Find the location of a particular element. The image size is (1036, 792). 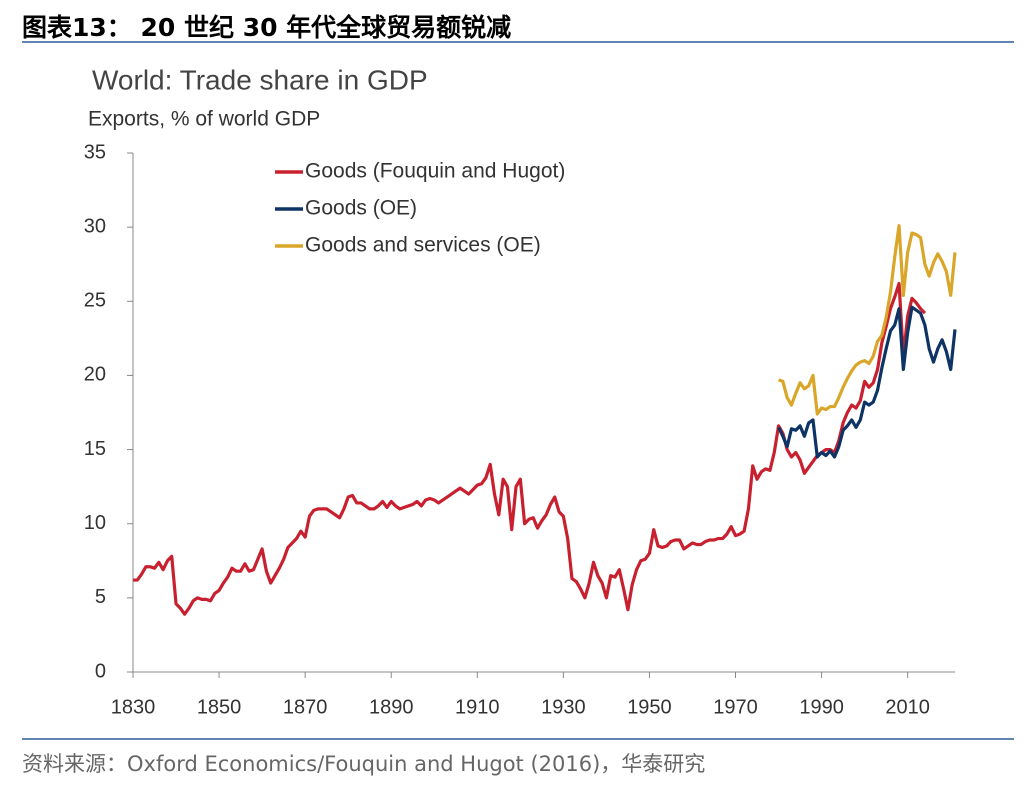

chart-title: World: Trade share in GDP is located at coordinates (260, 79).